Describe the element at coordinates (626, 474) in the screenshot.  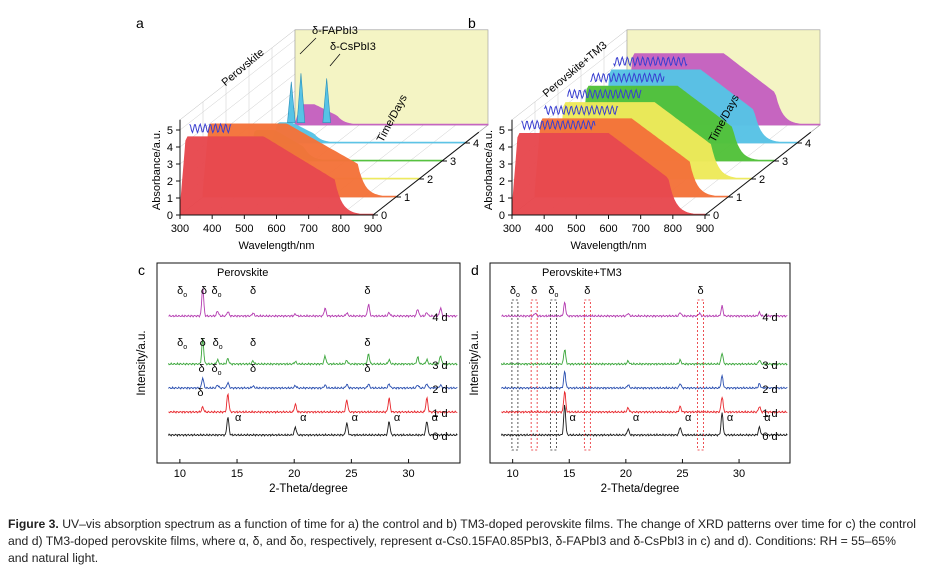
I see `x-tick-label: 20` at that location.